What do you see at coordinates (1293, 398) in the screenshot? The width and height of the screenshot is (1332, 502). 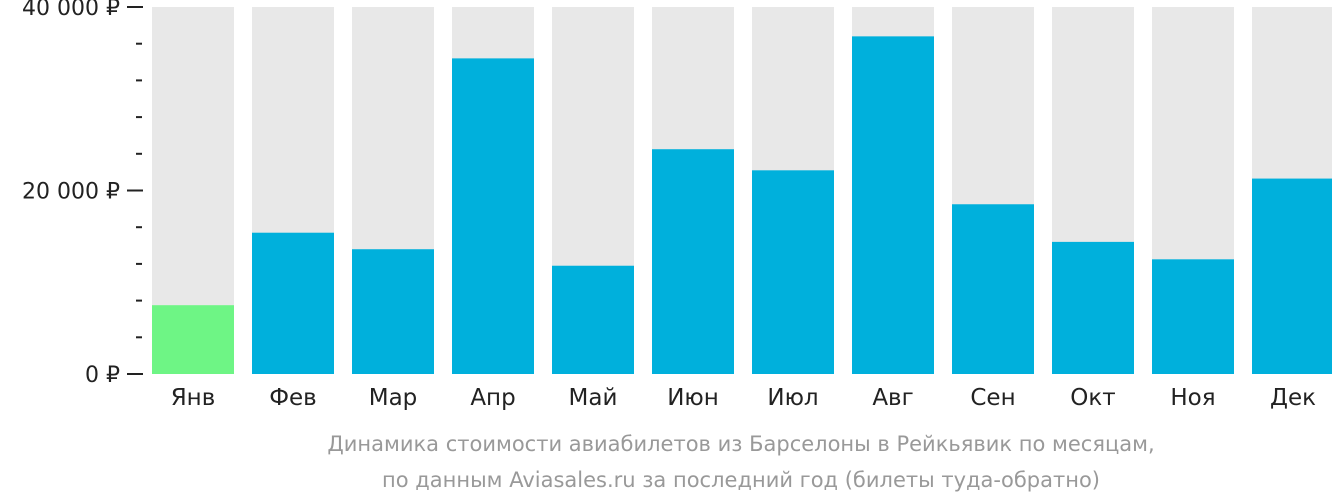 I see `x-tick-label: Дек` at bounding box center [1293, 398].